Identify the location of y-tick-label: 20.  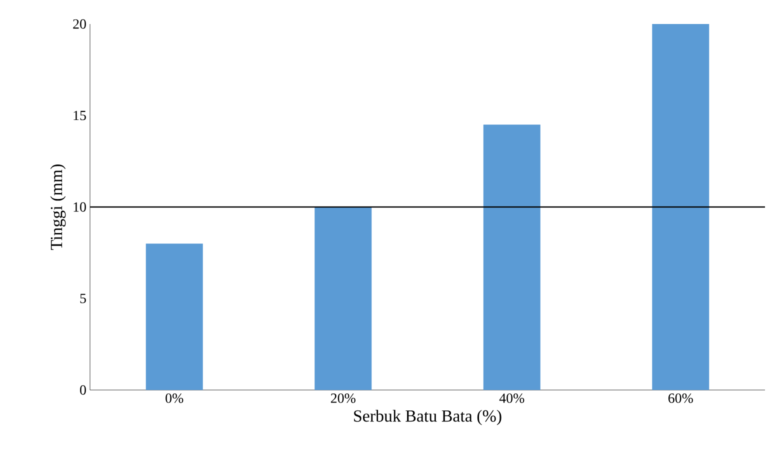
(79, 24).